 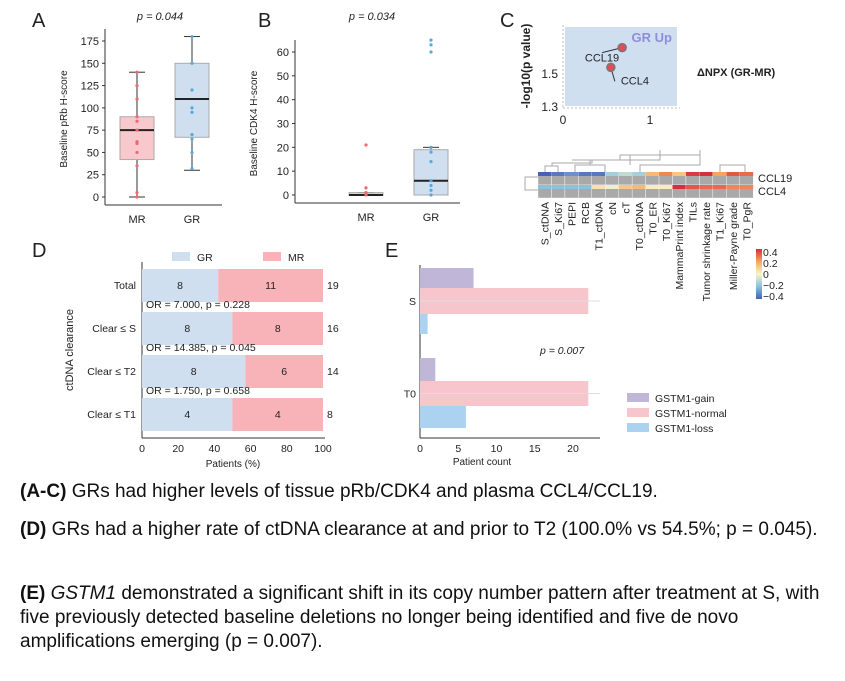 What do you see at coordinates (772, 192) in the screenshot?
I see `heatmap-row-label: CCL4` at bounding box center [772, 192].